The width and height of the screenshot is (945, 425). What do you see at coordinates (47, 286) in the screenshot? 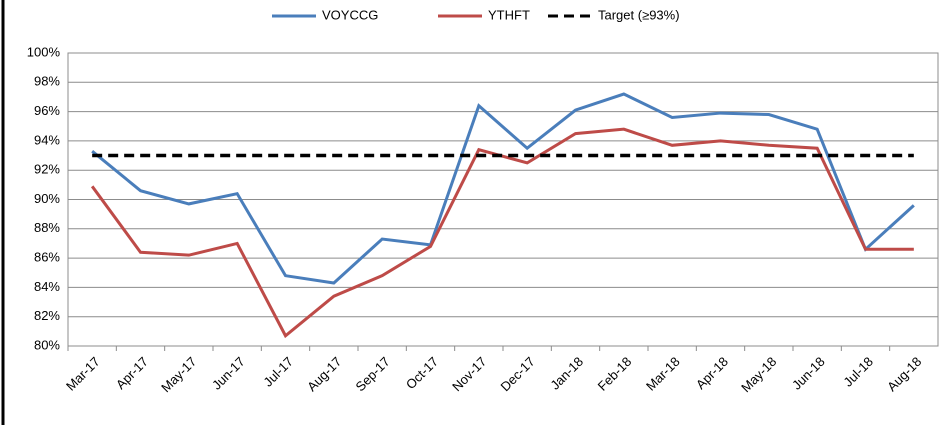
I see `y-tick-label: 84%` at bounding box center [47, 286].